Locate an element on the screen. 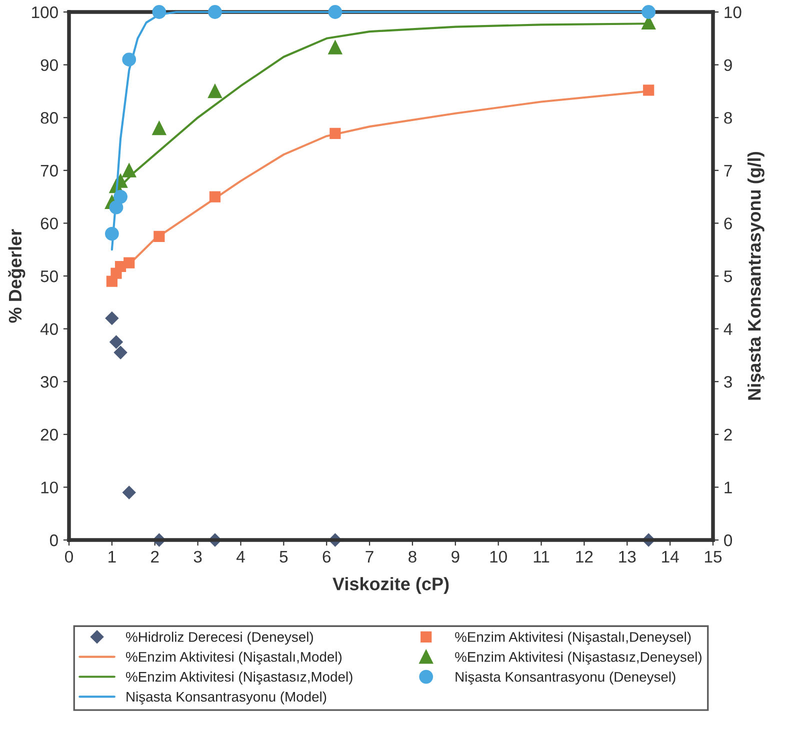  legend-label: %Hidroliz Derecesi (Deneysel) is located at coordinates (219, 638).